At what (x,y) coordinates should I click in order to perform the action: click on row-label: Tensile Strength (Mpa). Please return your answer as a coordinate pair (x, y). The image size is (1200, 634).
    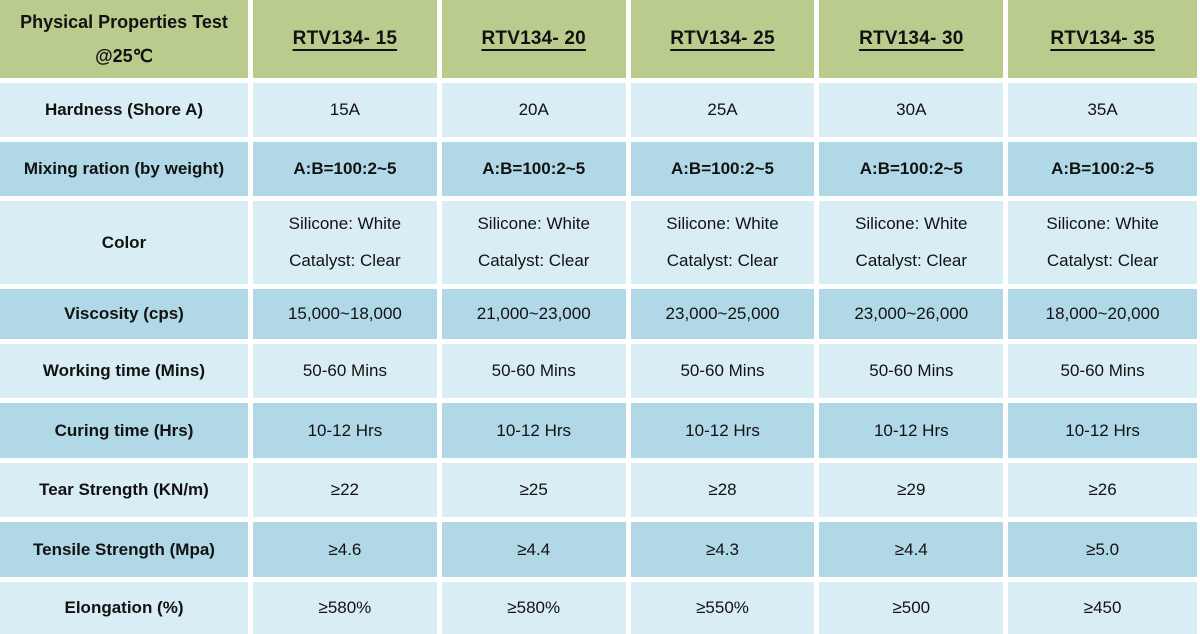
    Looking at the image, I should click on (126, 552).